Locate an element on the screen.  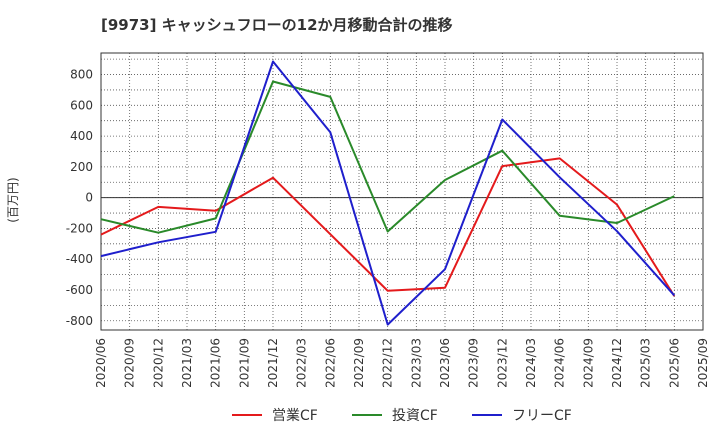
x-tick-label: 2024/06 is located at coordinates (560, 363).